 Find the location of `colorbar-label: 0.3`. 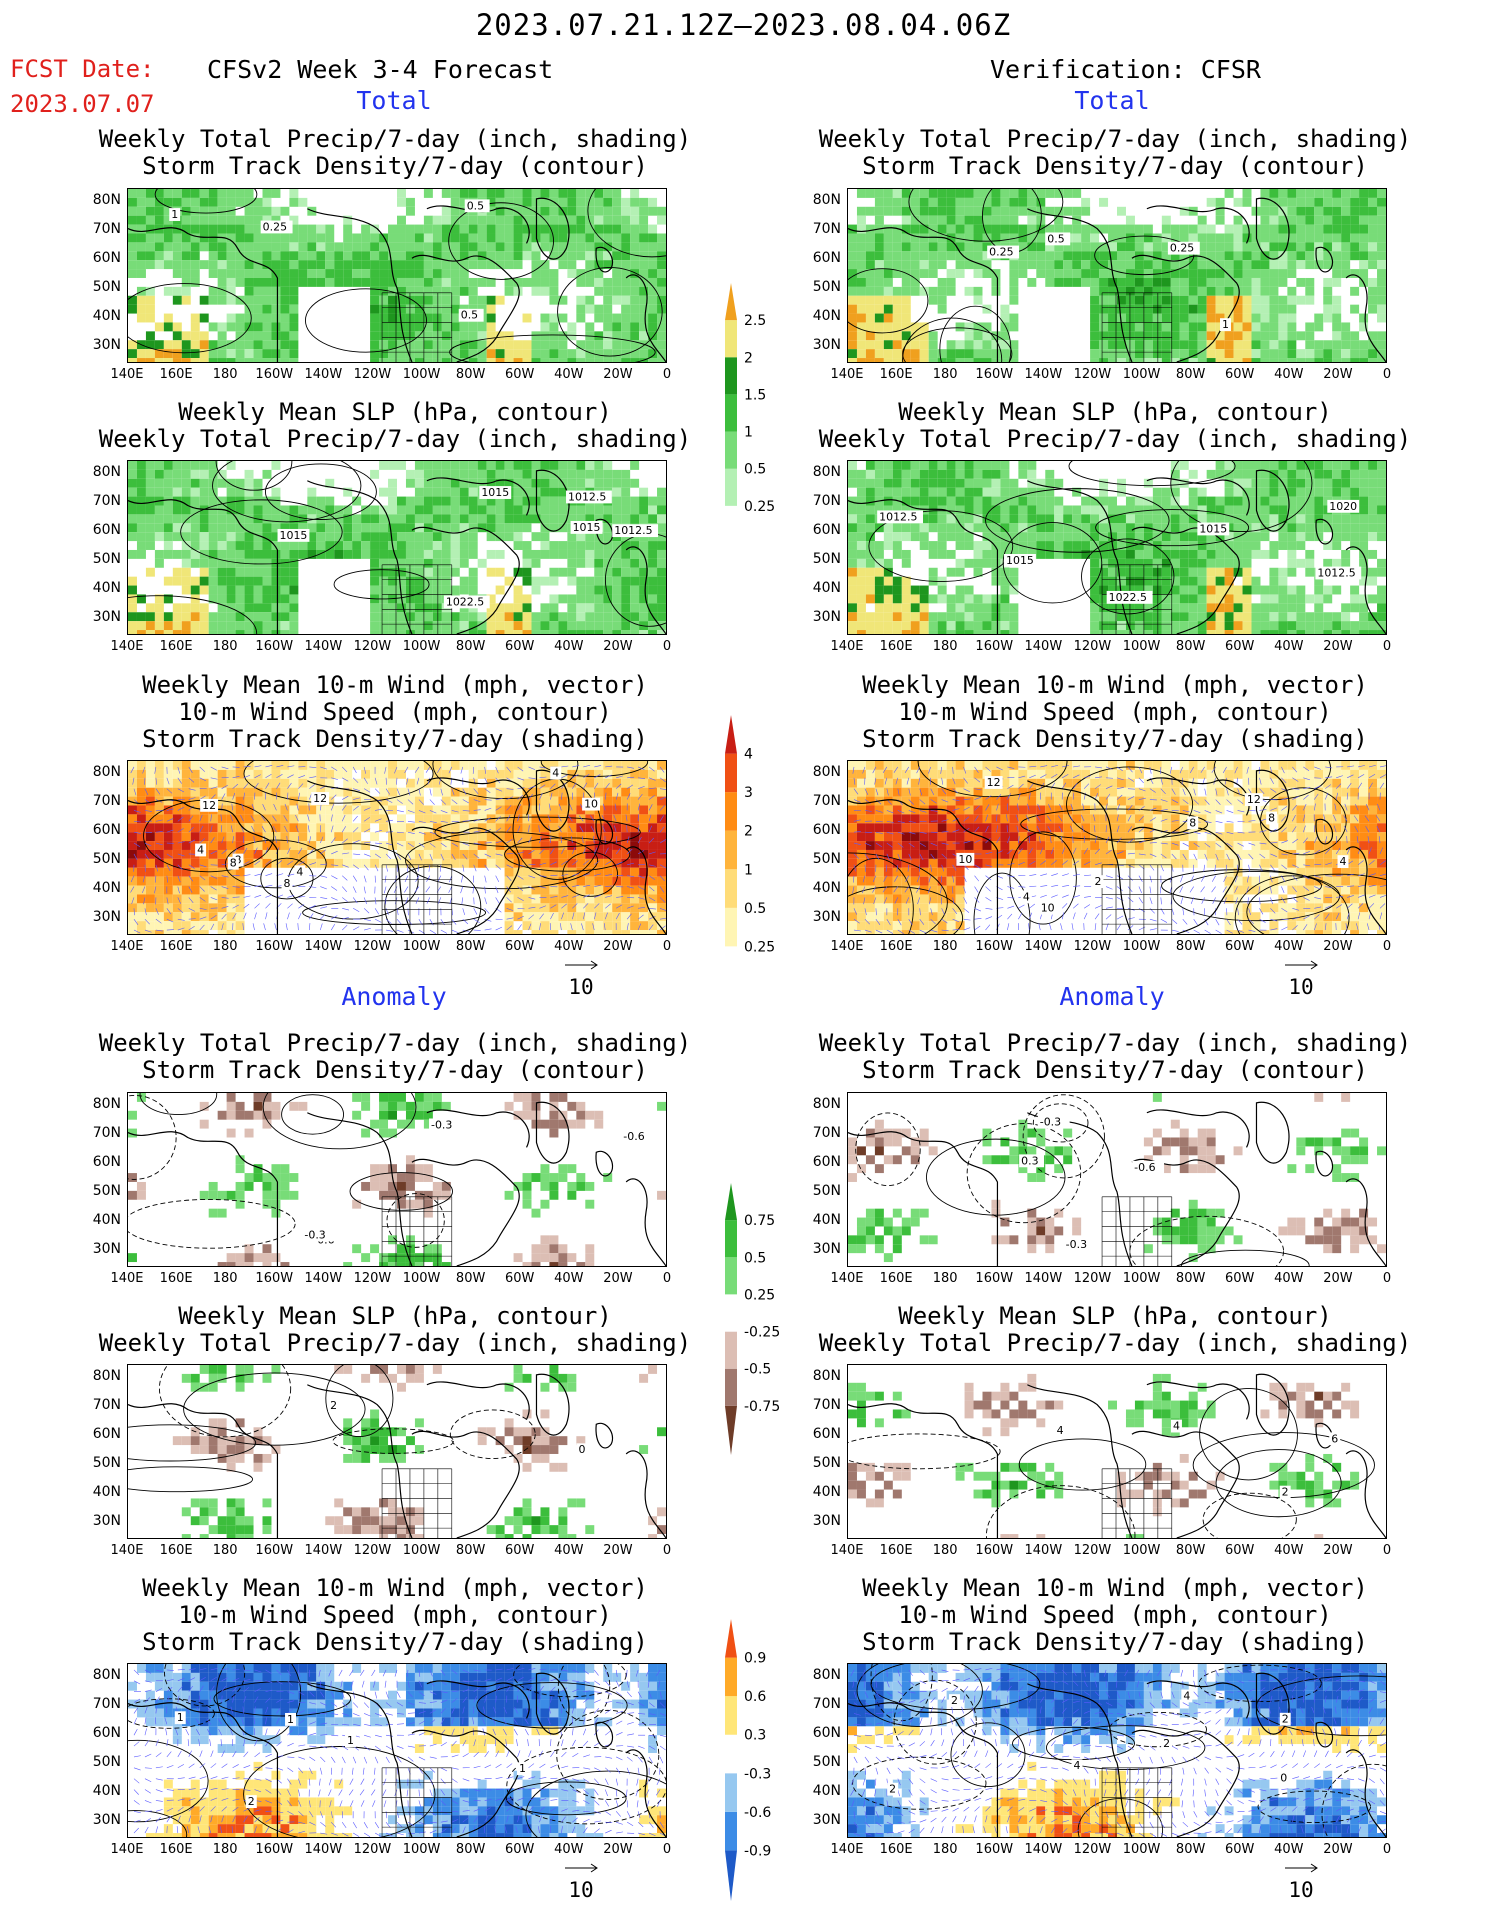

colorbar-label: 0.3 is located at coordinates (755, 1736).